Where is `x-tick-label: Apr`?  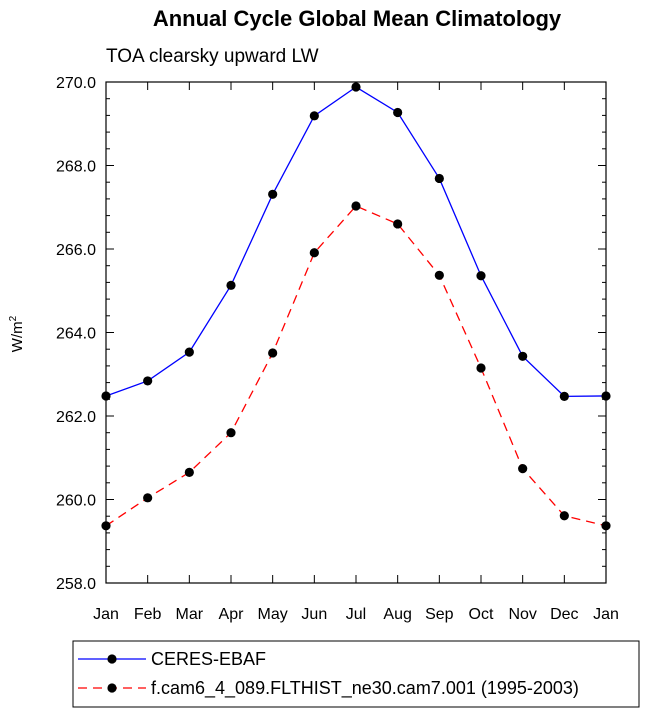 x-tick-label: Apr is located at coordinates (232, 614).